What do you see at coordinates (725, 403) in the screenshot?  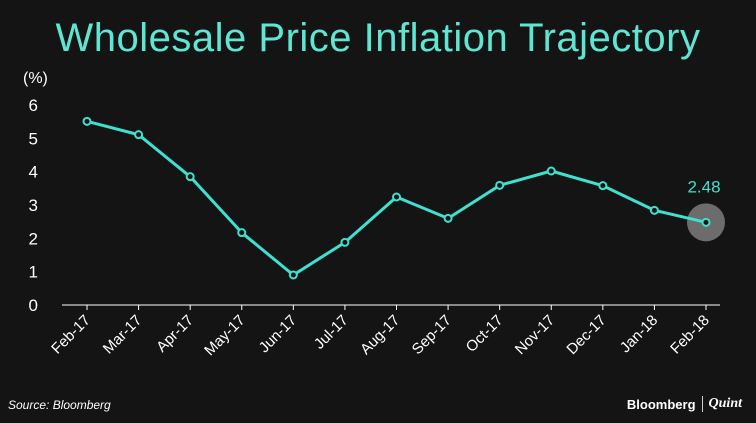 I see `brand-secondary: Quint` at bounding box center [725, 403].